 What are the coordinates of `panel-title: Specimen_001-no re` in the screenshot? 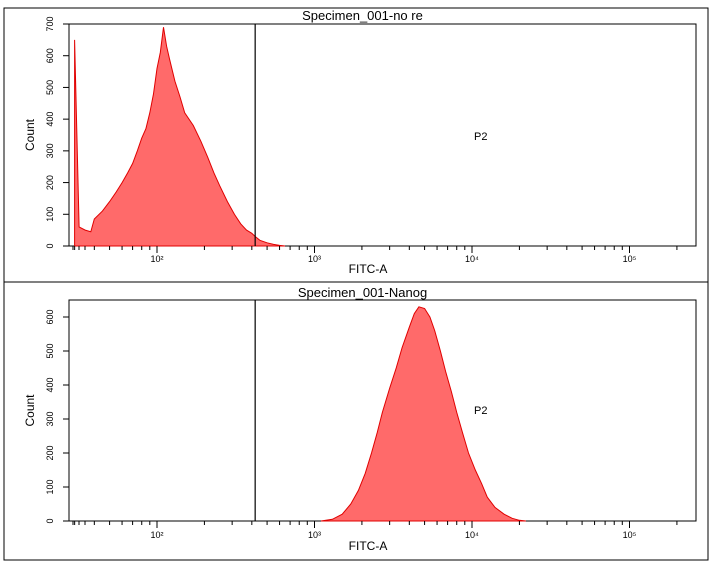 It's located at (362, 15).